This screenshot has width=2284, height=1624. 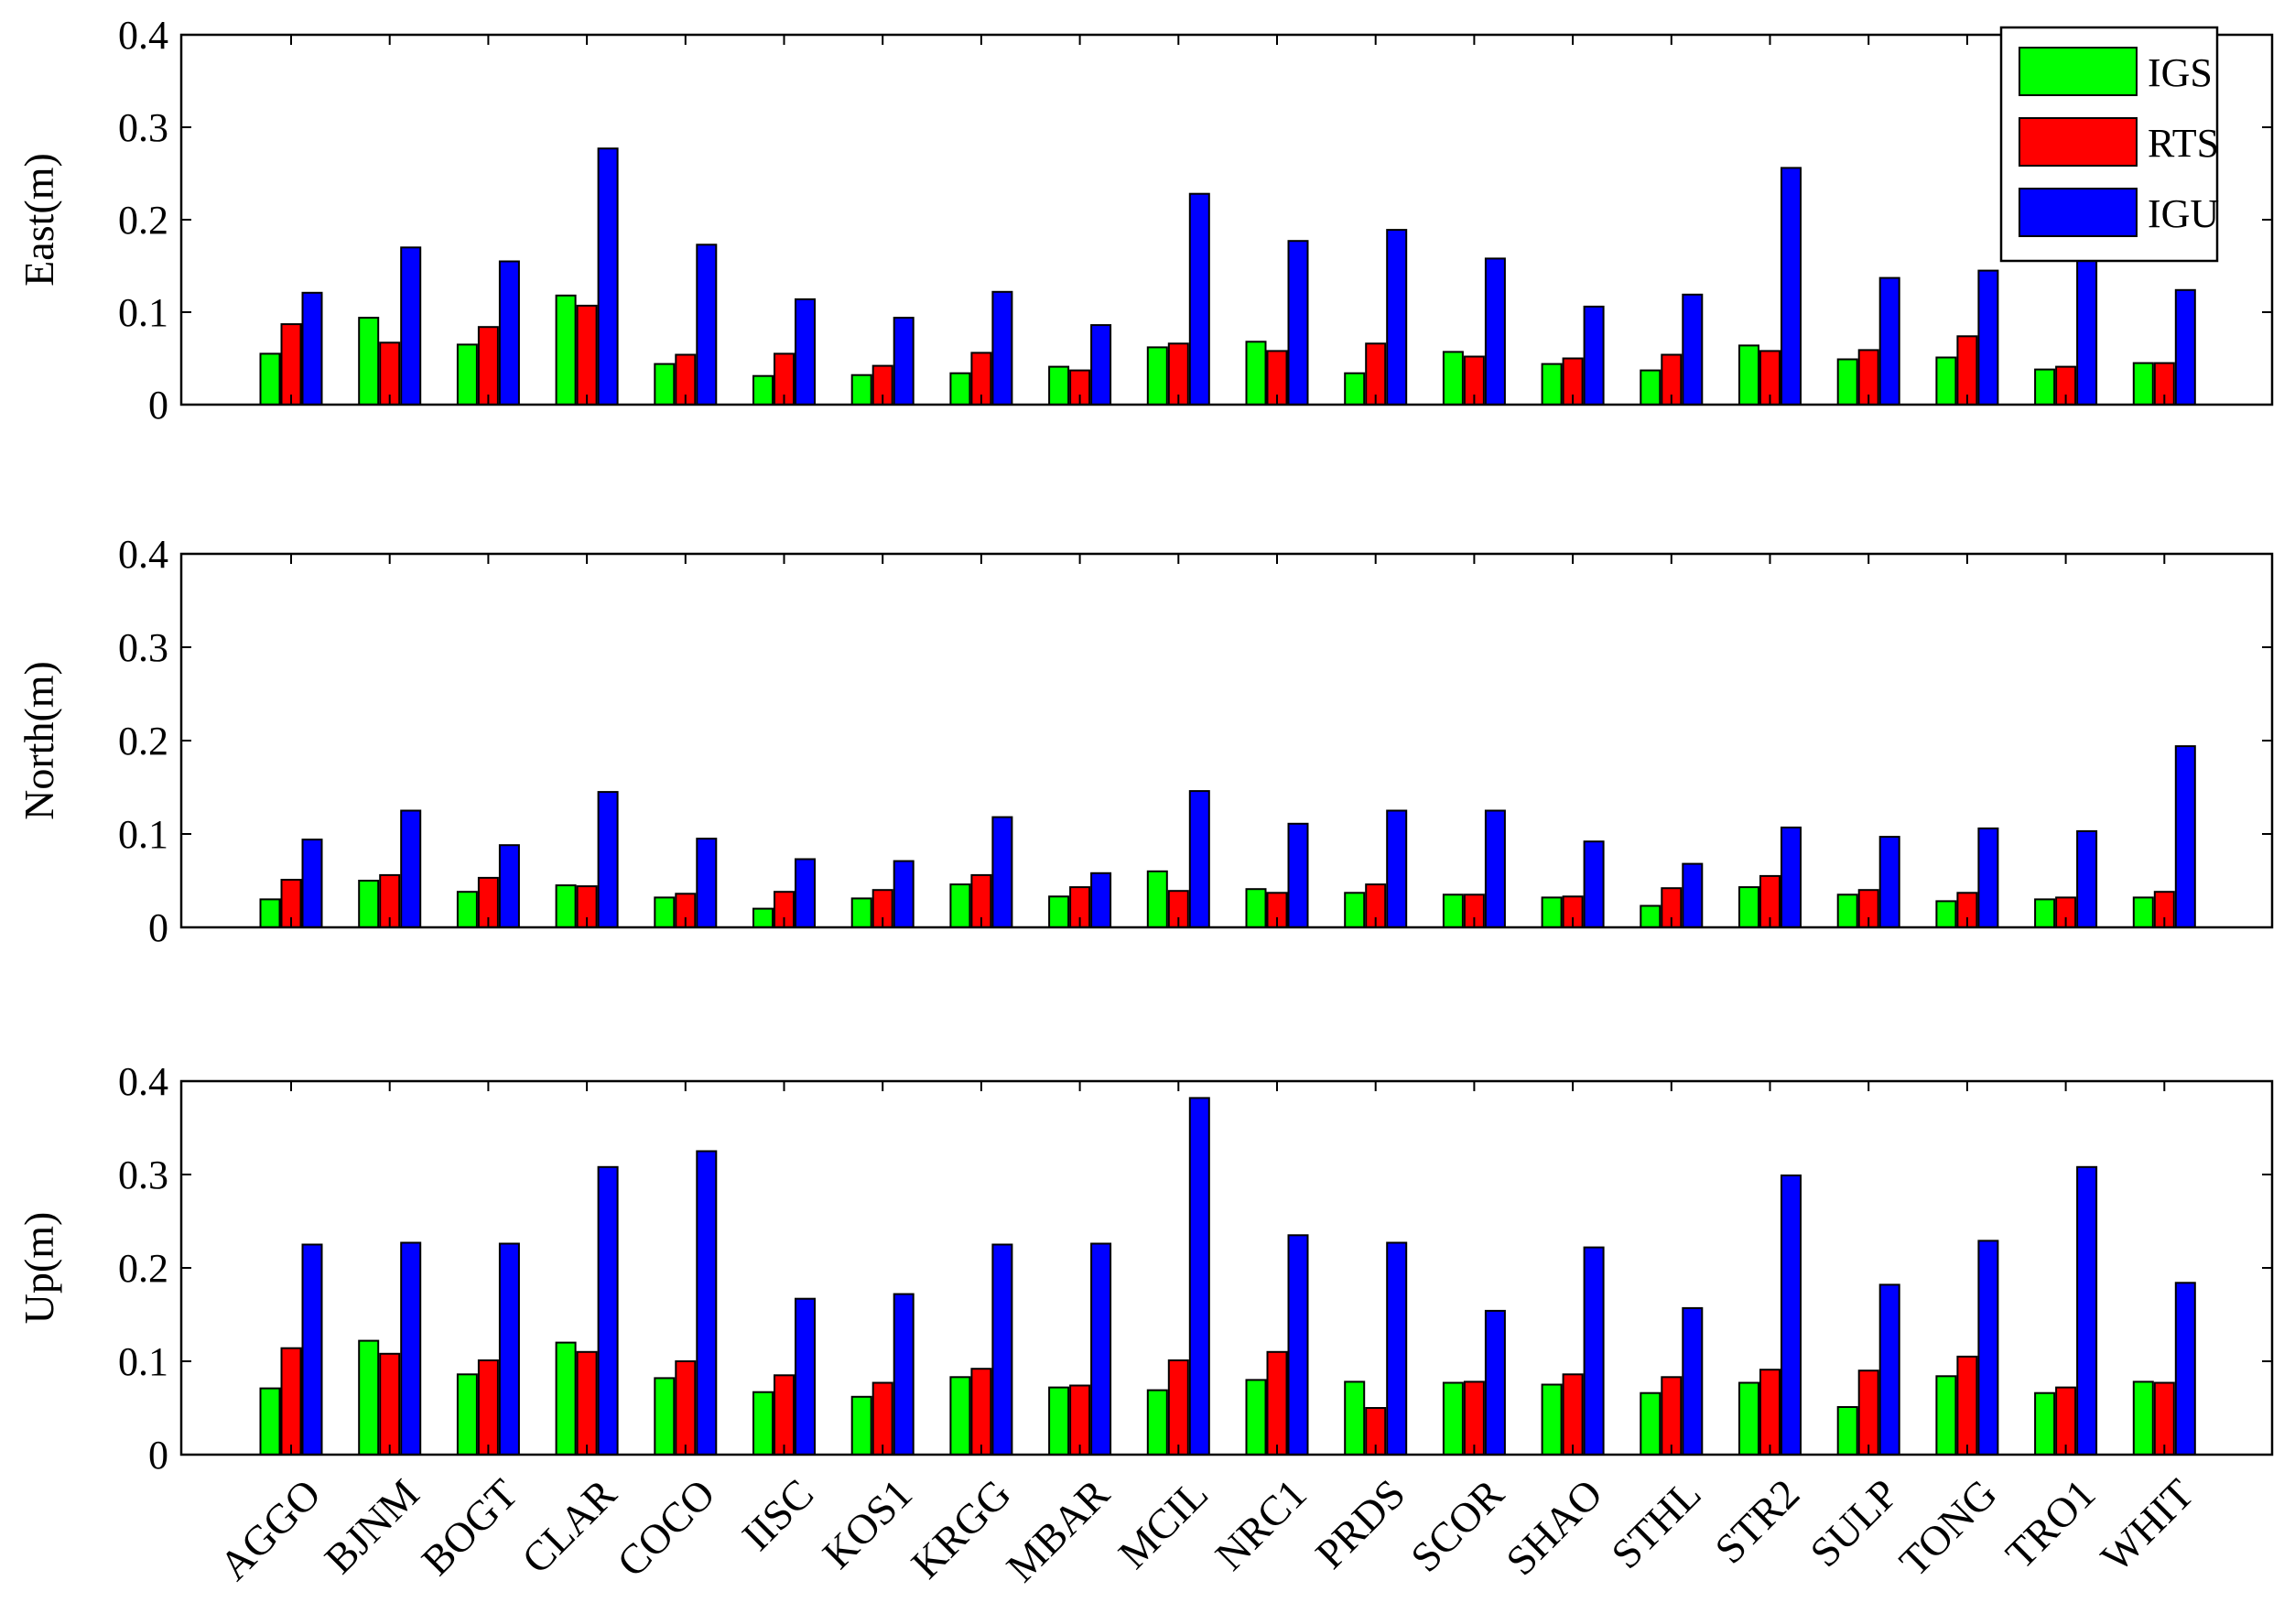 I want to click on bar-north-m-igu-tro1, so click(x=2087, y=879).